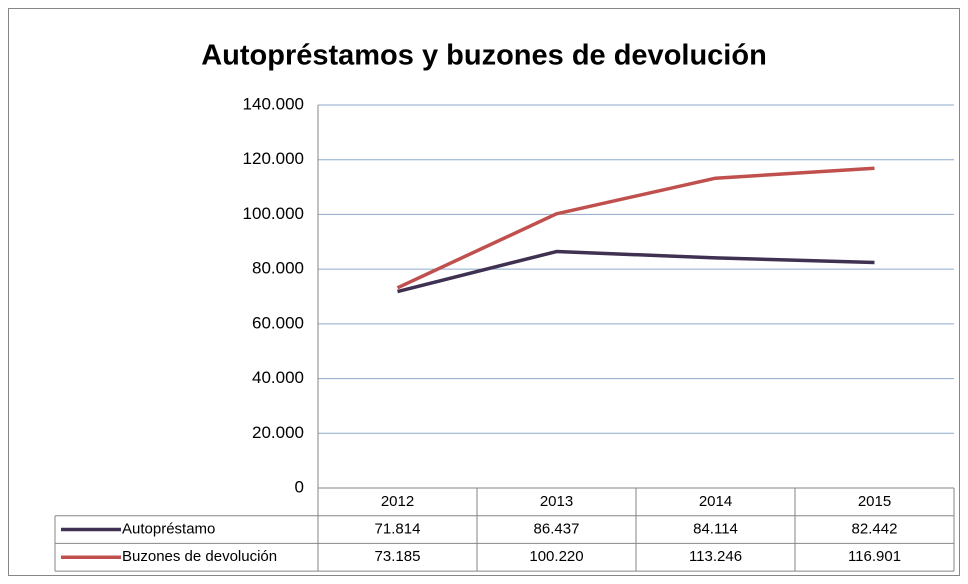  What do you see at coordinates (299, 486) in the screenshot?
I see `y-tick-label: 0` at bounding box center [299, 486].